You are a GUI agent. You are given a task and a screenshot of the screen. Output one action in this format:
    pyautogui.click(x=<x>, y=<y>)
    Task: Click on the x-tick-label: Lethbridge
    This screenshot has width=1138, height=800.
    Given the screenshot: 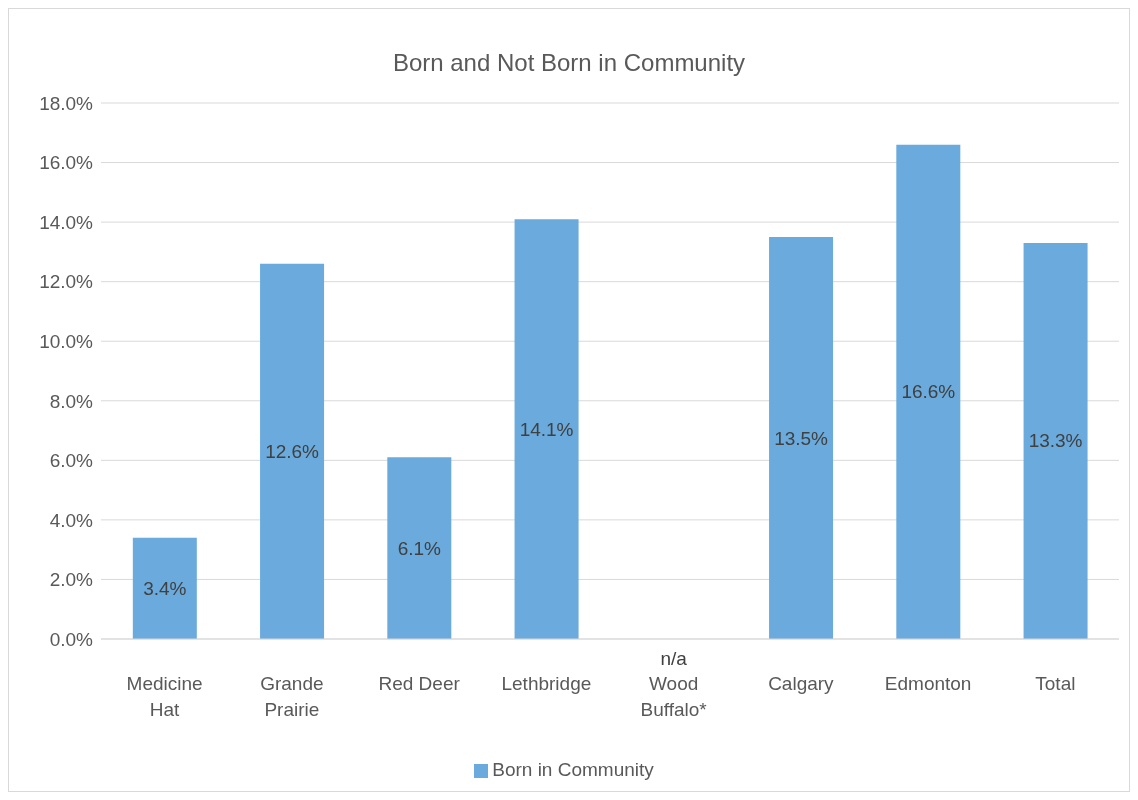 What is the action you would take?
    pyautogui.click(x=546, y=684)
    